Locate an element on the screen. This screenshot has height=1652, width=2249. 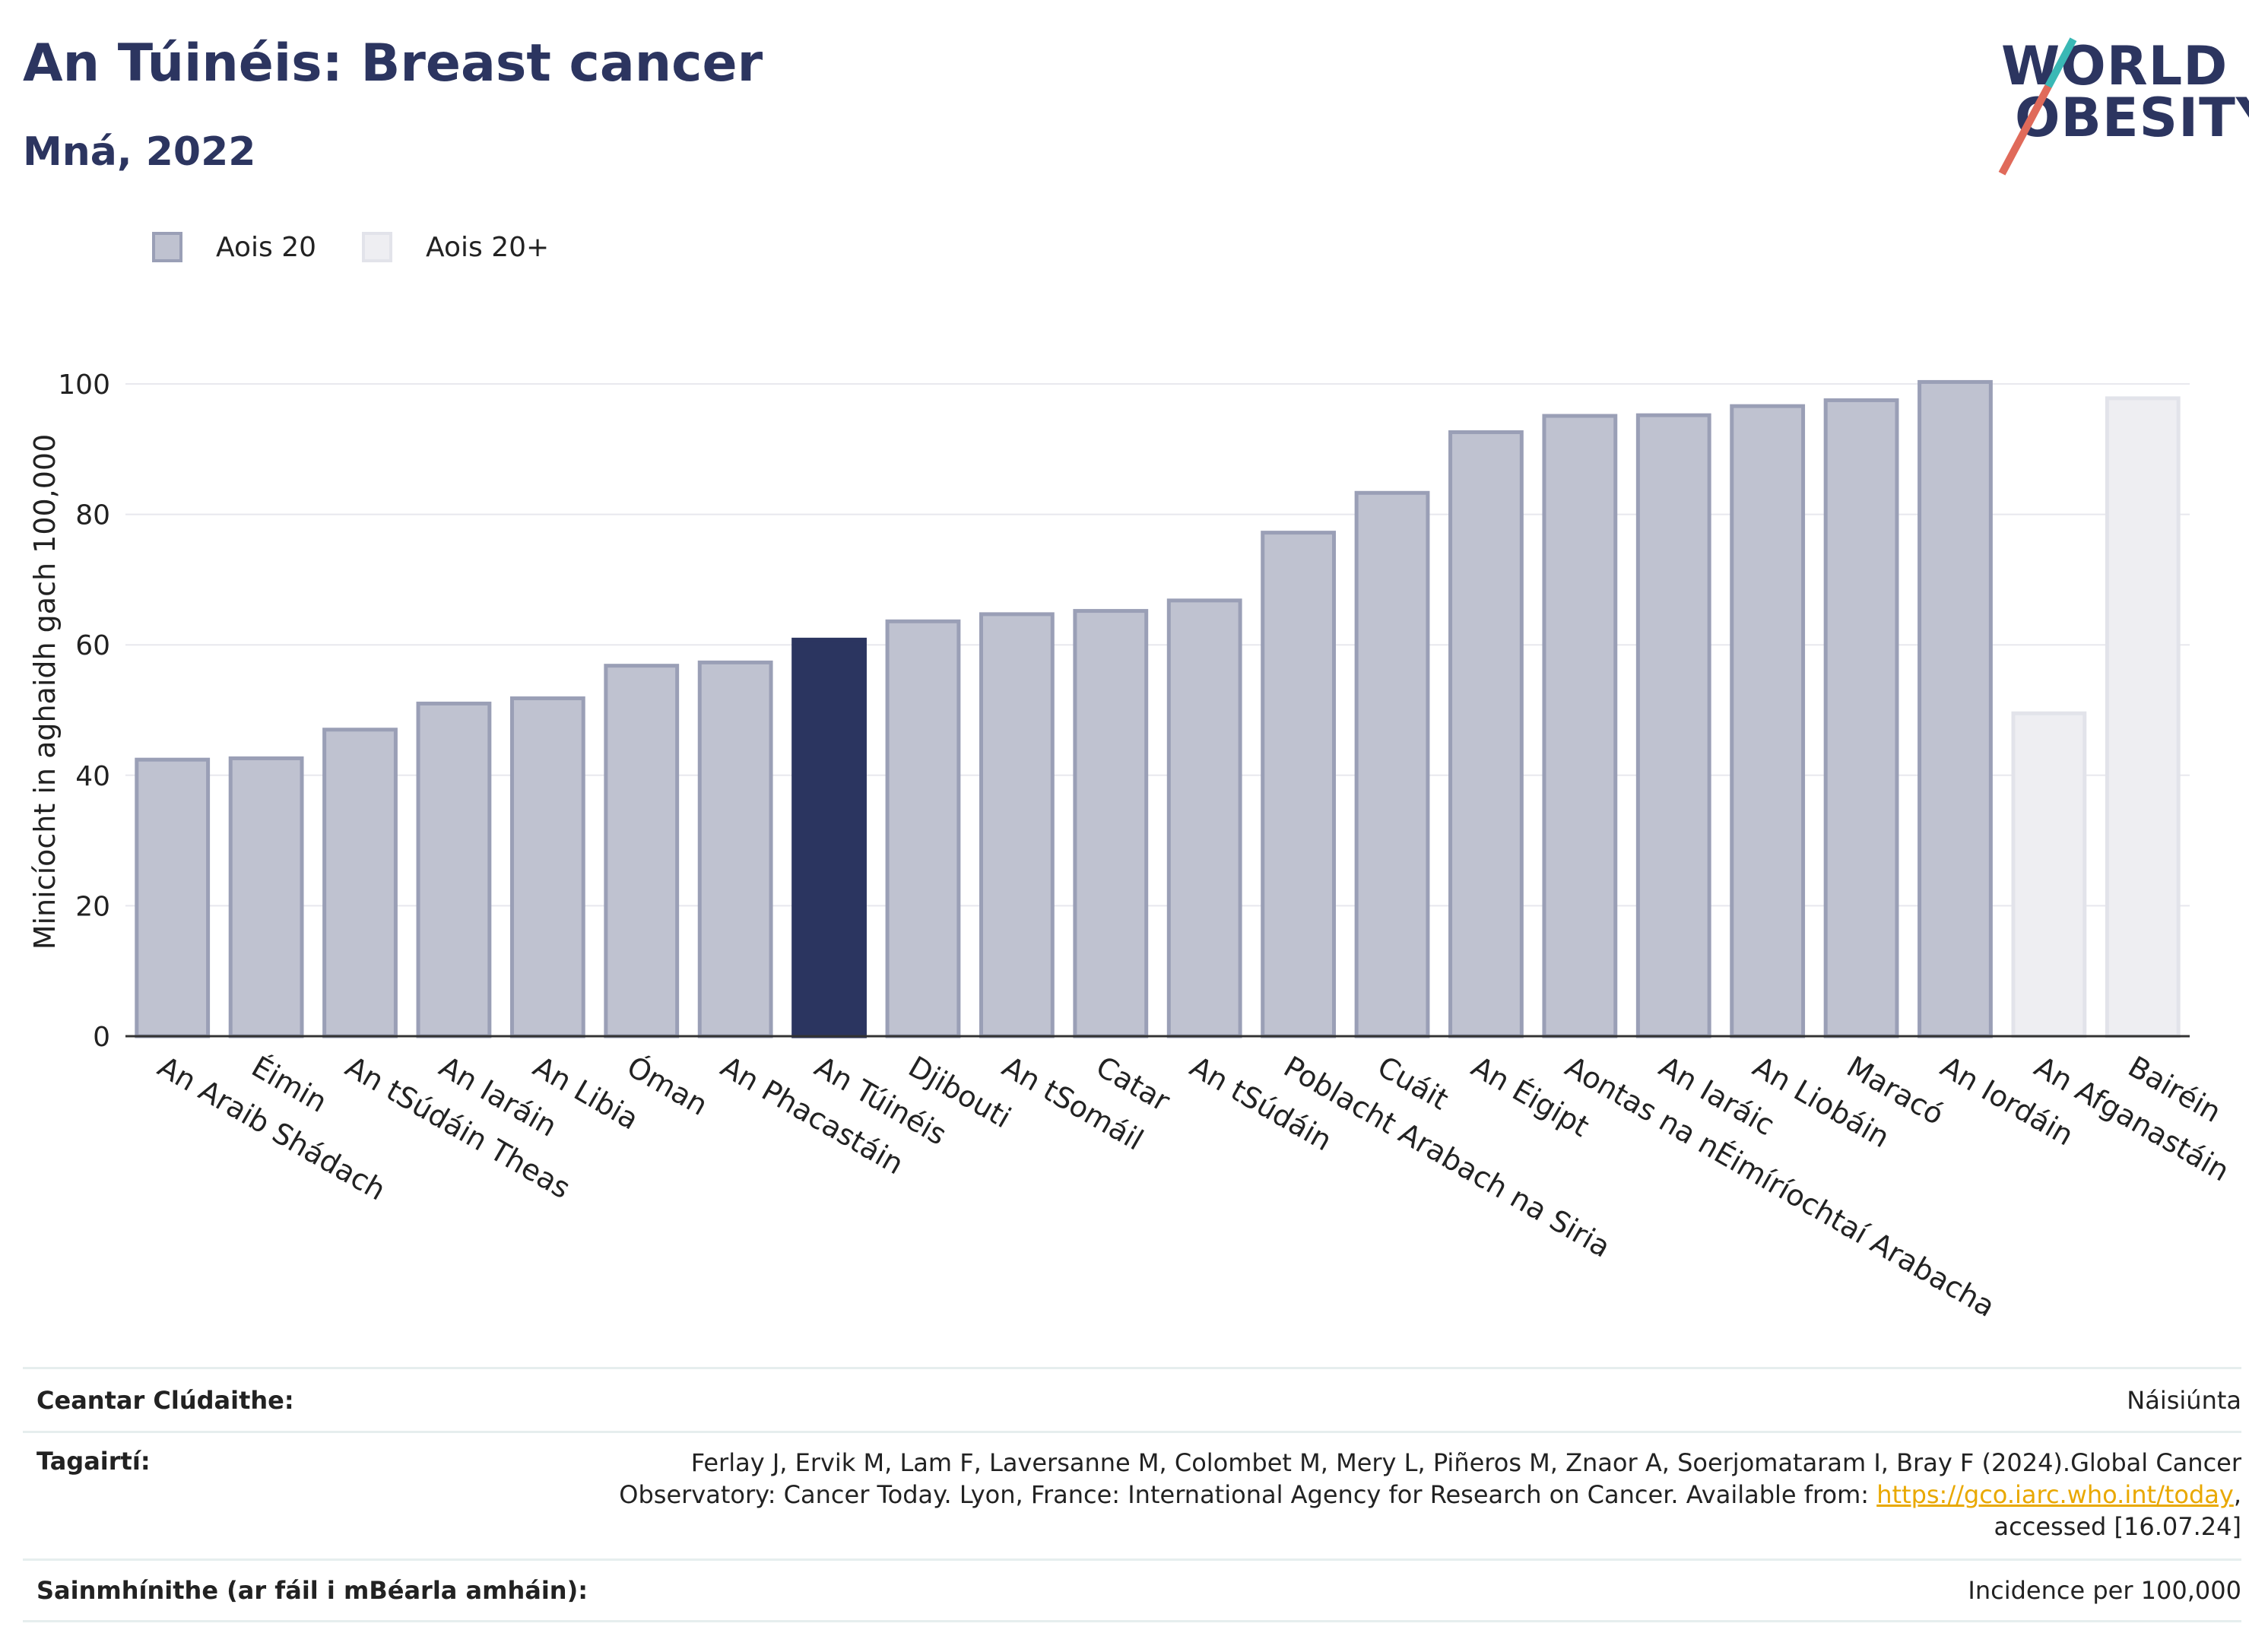
definitions-label: Sainmhínithe (ar fáil i mBéarla amháin): is located at coordinates (312, 1590).